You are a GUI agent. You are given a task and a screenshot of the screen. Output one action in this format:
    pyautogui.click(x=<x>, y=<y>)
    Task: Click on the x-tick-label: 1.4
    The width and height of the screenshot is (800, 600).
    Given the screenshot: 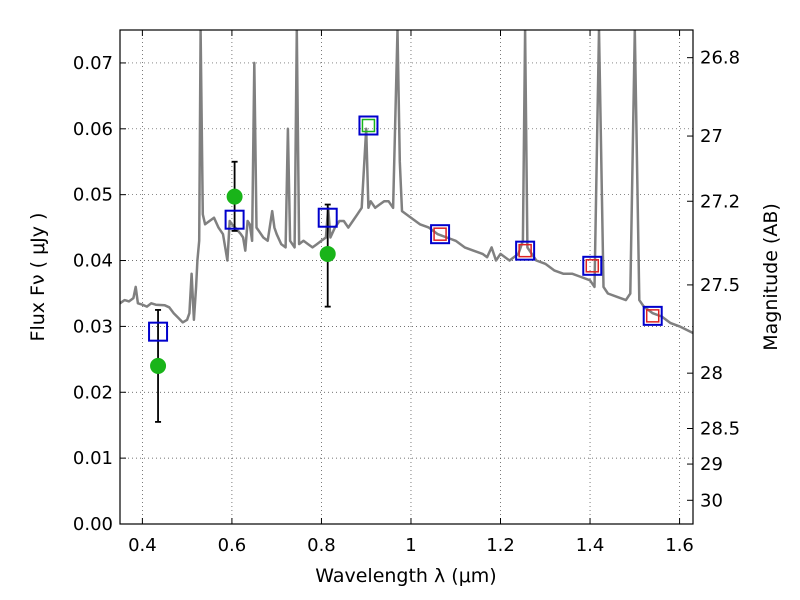 What is the action you would take?
    pyautogui.click(x=590, y=545)
    